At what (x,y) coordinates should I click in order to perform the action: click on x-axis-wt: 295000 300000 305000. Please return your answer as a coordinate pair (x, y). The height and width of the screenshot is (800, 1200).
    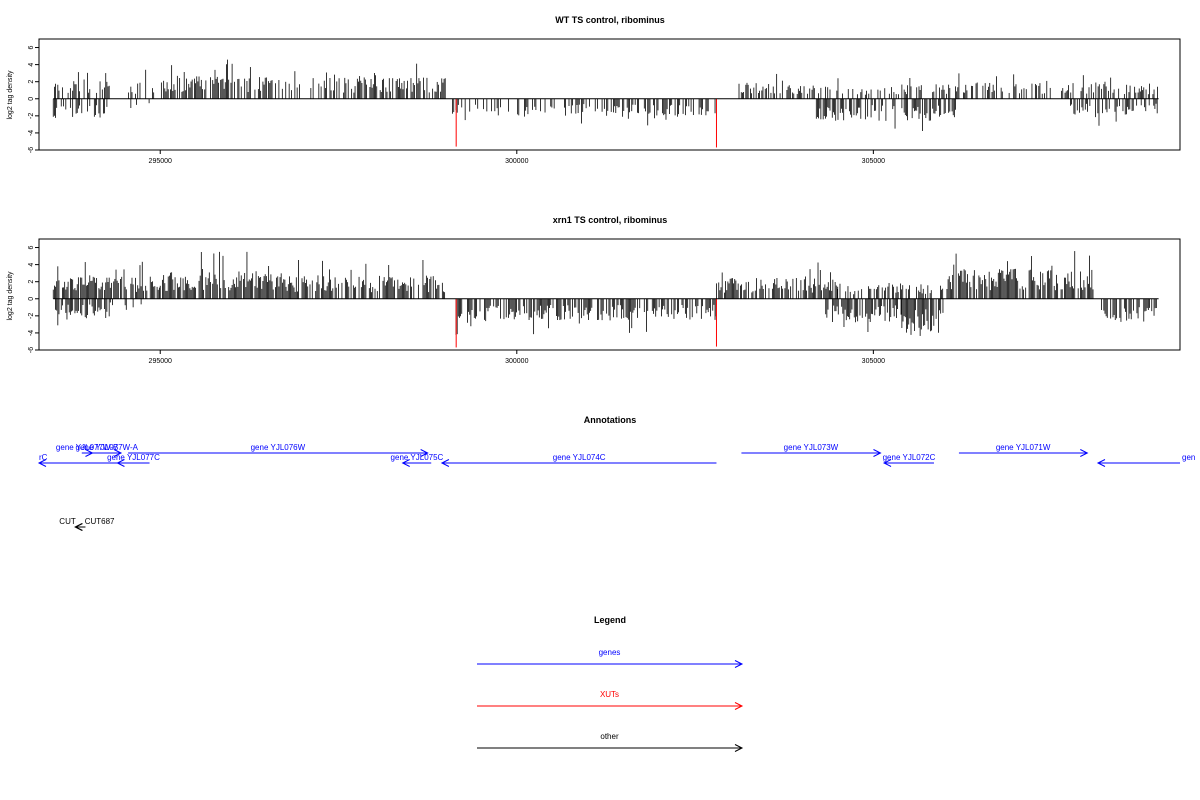
    Looking at the image, I should click on (517, 157).